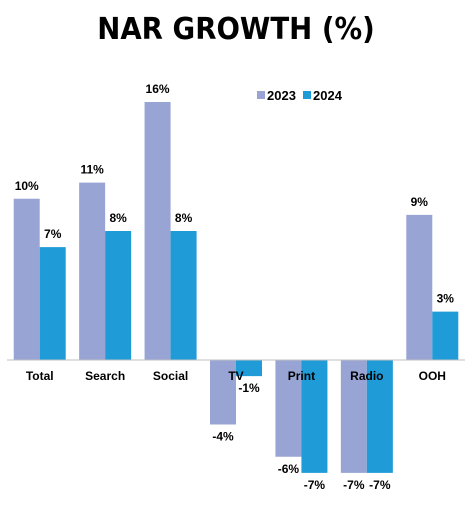  Describe the element at coordinates (380, 485) in the screenshot. I see `data-label-2024-radio: -7%` at that location.